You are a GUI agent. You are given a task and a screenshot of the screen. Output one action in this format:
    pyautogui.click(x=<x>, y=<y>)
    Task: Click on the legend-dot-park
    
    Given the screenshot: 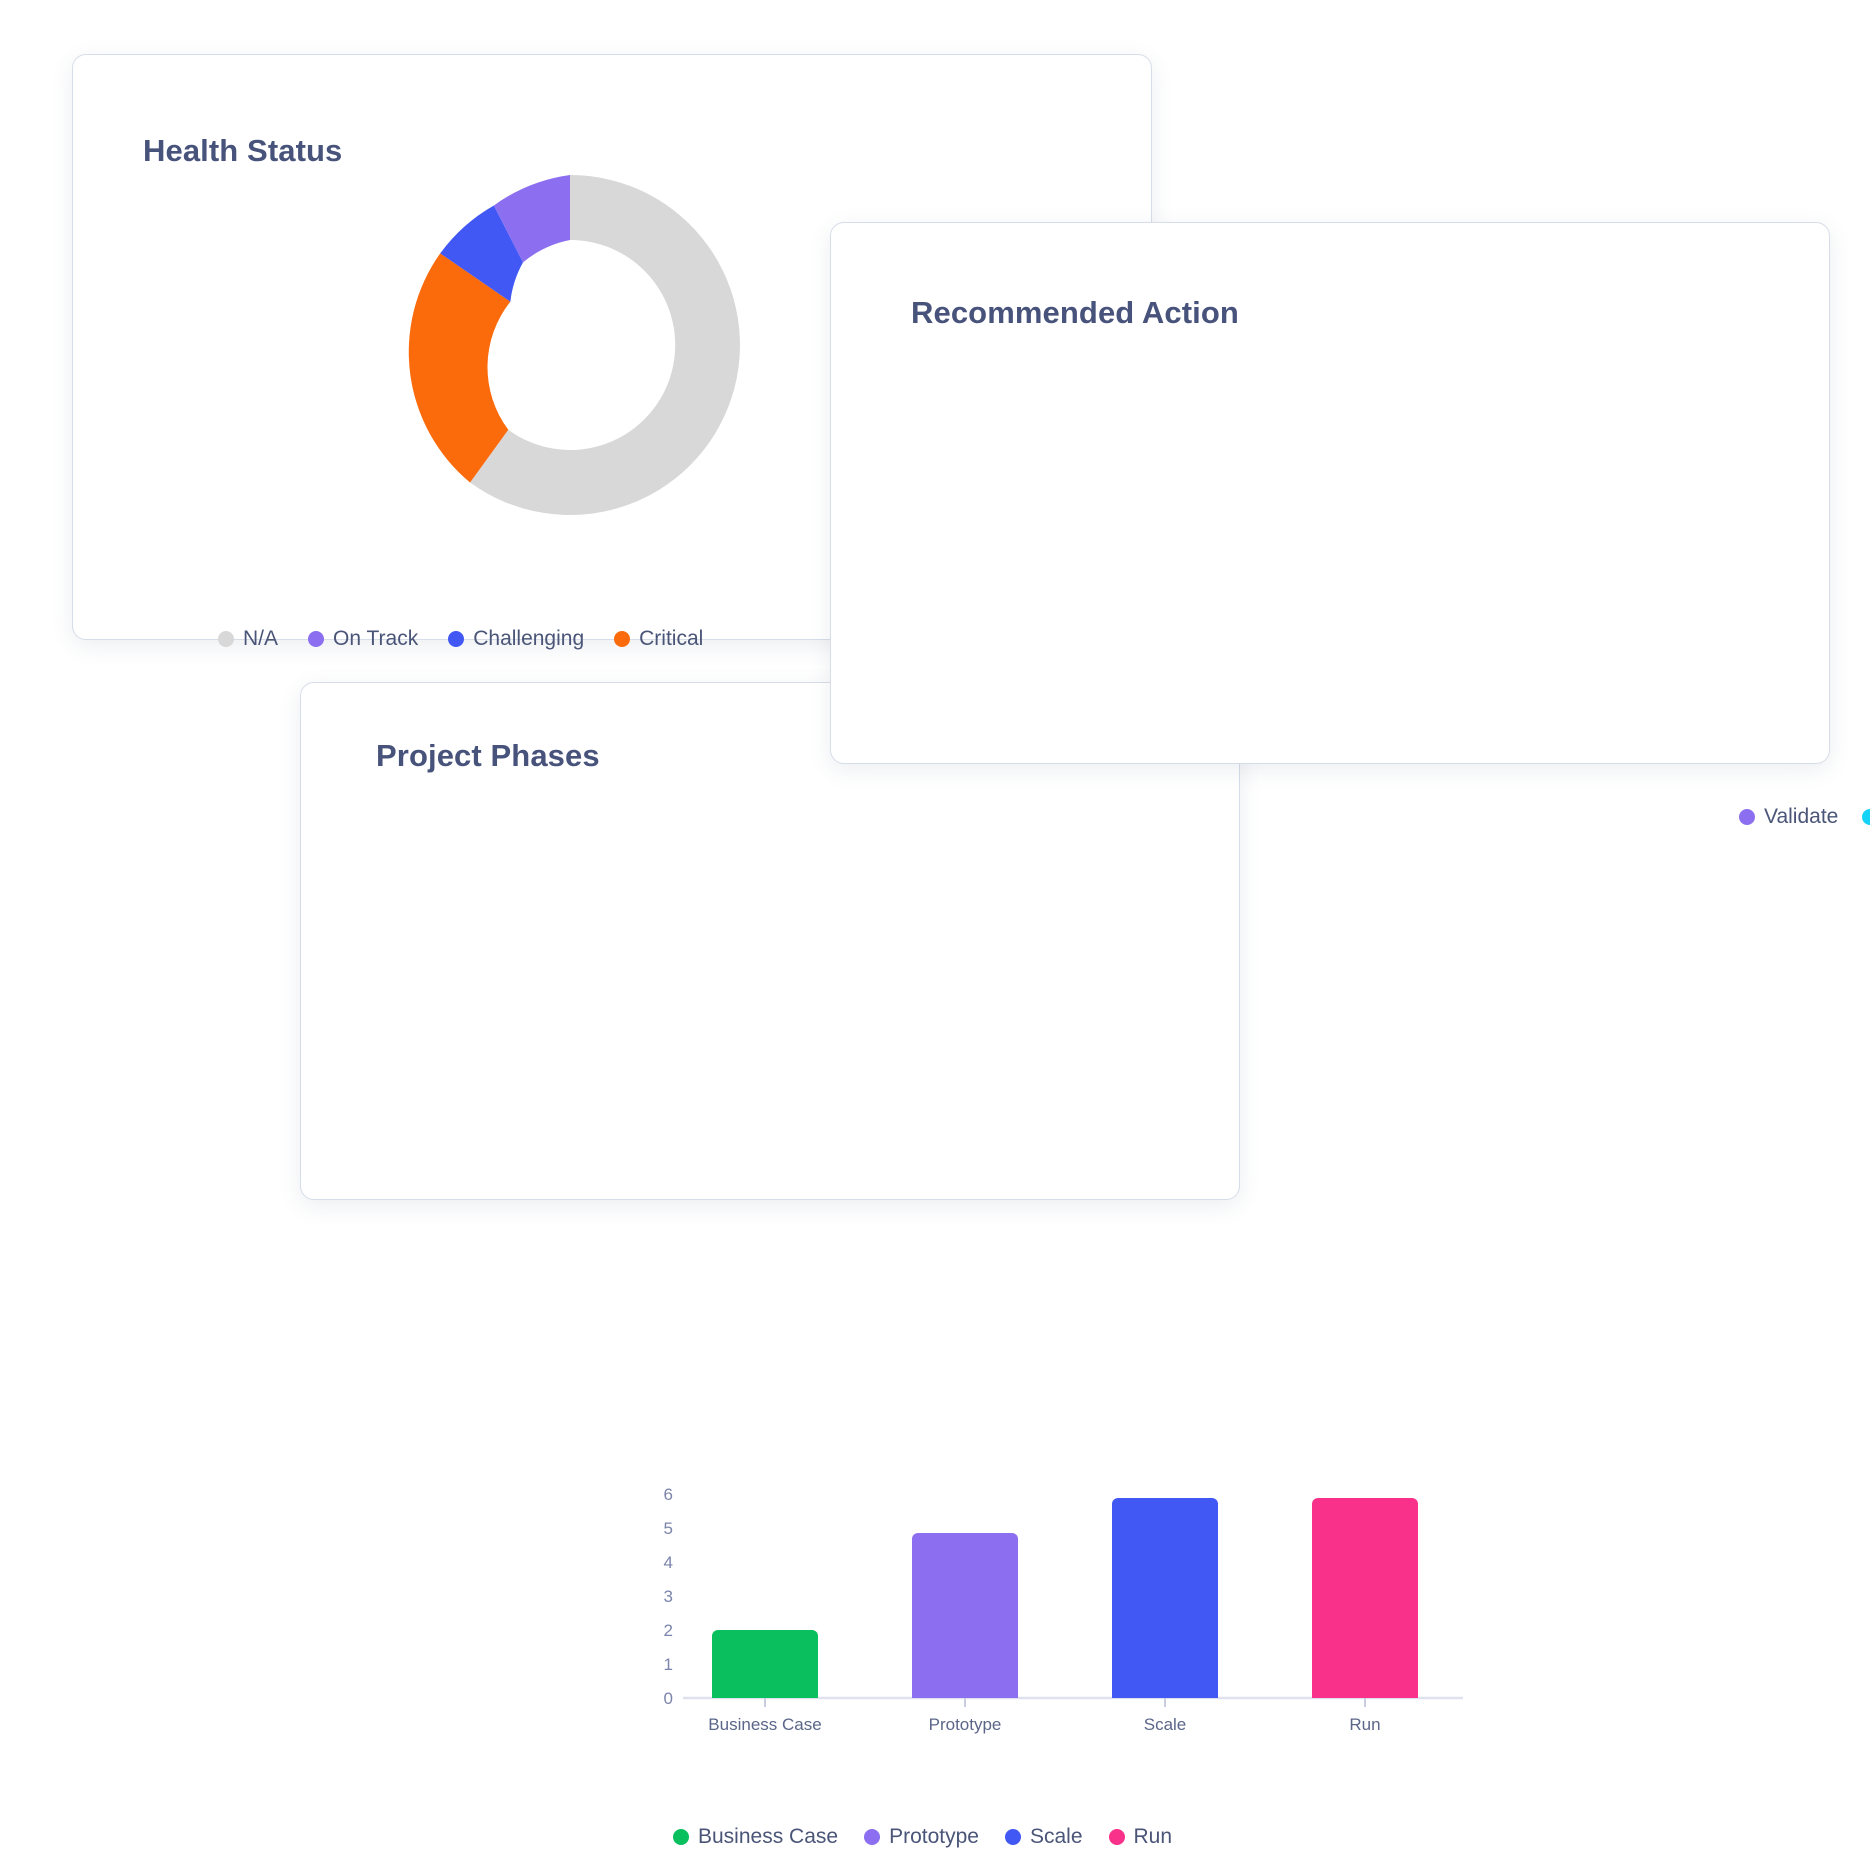 What is the action you would take?
    pyautogui.click(x=1866, y=817)
    